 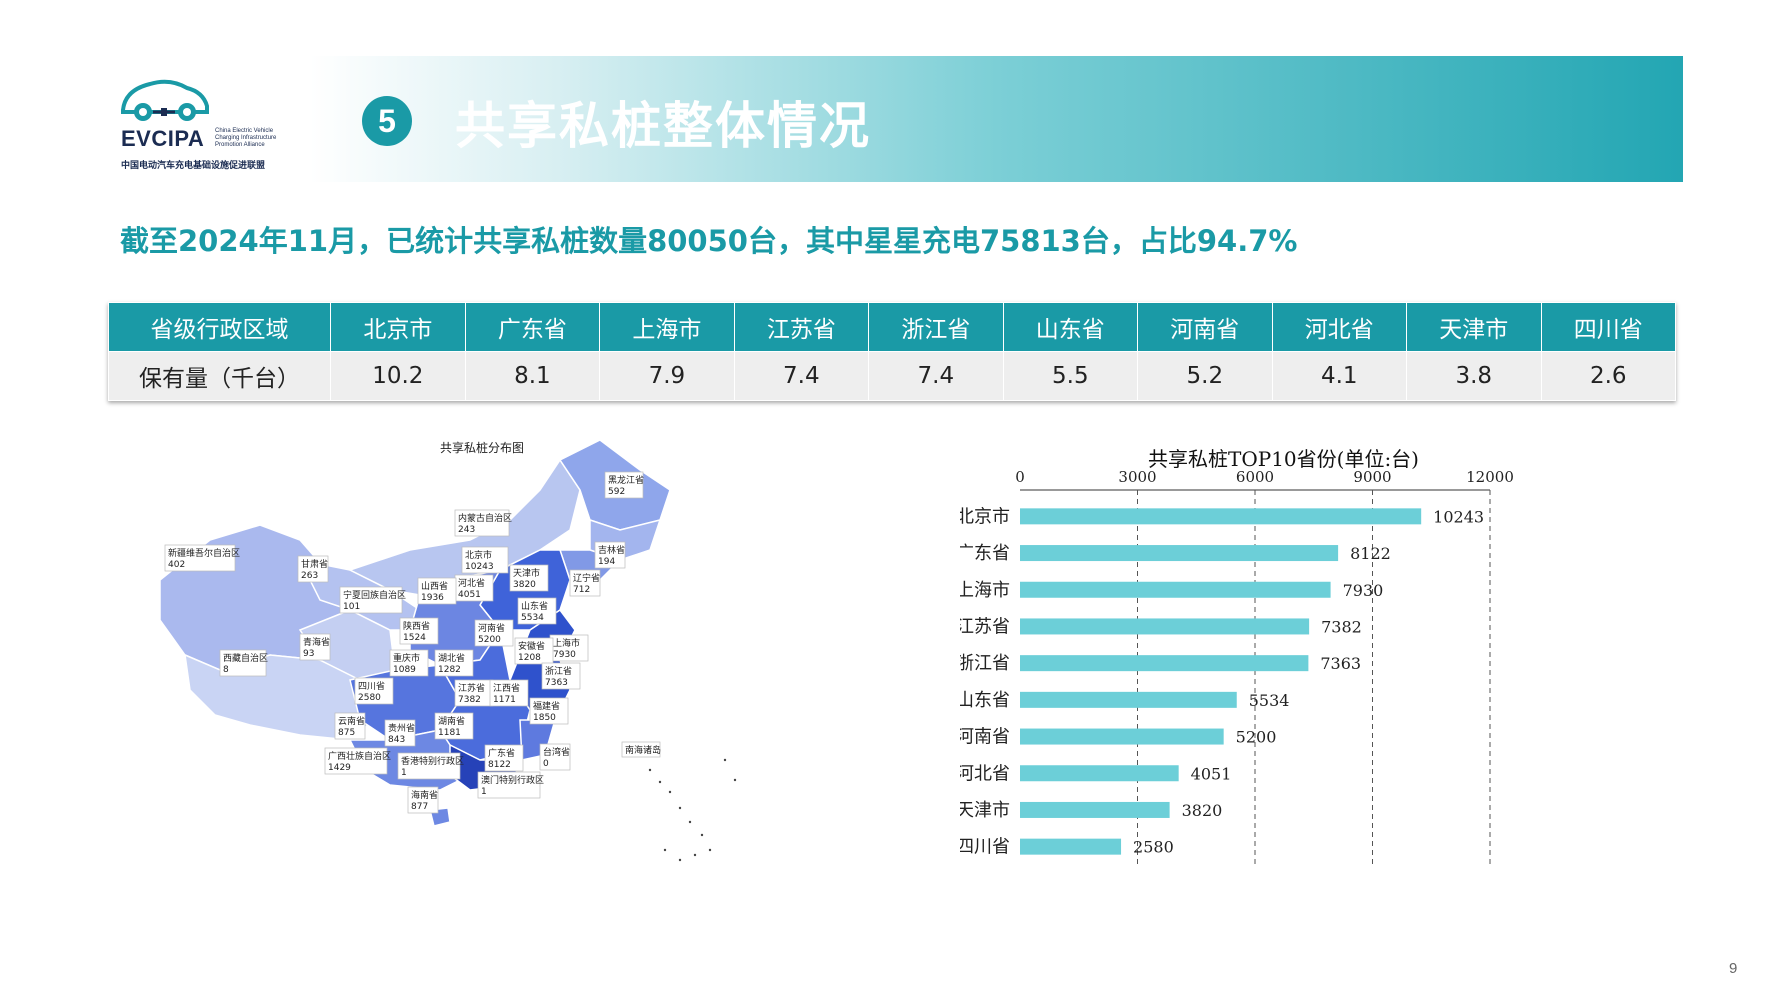 What do you see at coordinates (985, 700) in the screenshot?
I see `chart-category-label: 山东省` at bounding box center [985, 700].